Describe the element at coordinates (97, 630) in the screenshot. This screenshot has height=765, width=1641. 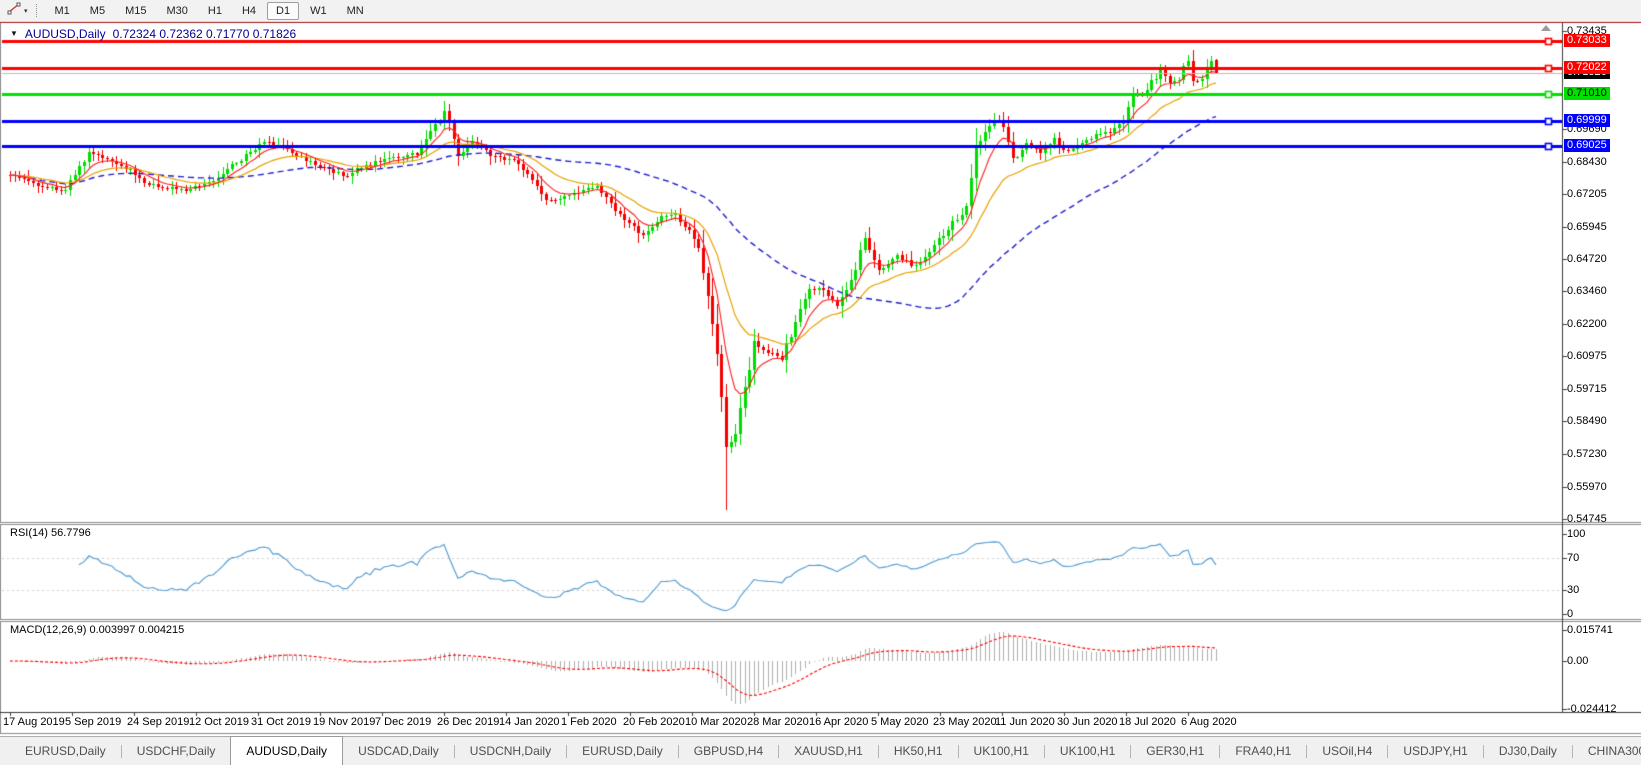
I see `macd-panel-label: MACD(12,26,9) 0.003997 0.004215` at that location.